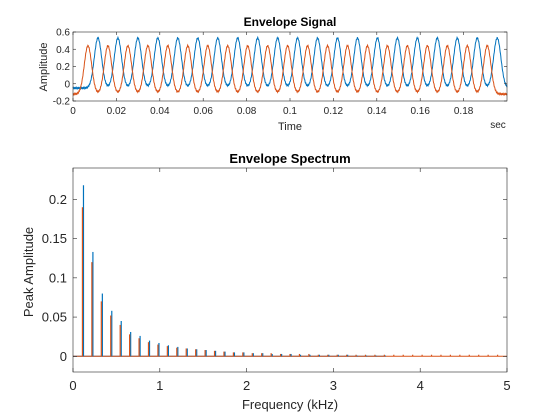 The image size is (560, 420). What do you see at coordinates (203, 111) in the screenshot?
I see `envelope-signal-xtick-label: 0.06` at bounding box center [203, 111].